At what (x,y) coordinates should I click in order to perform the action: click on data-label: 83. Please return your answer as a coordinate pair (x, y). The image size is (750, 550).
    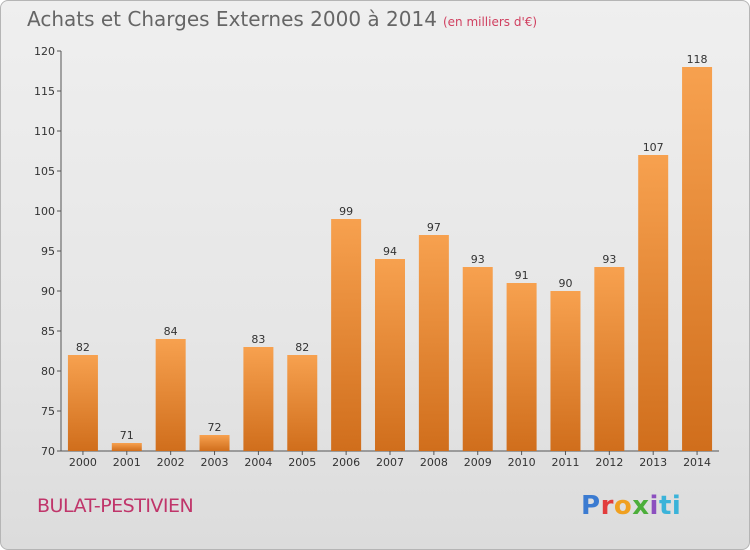
    Looking at the image, I should click on (258, 339).